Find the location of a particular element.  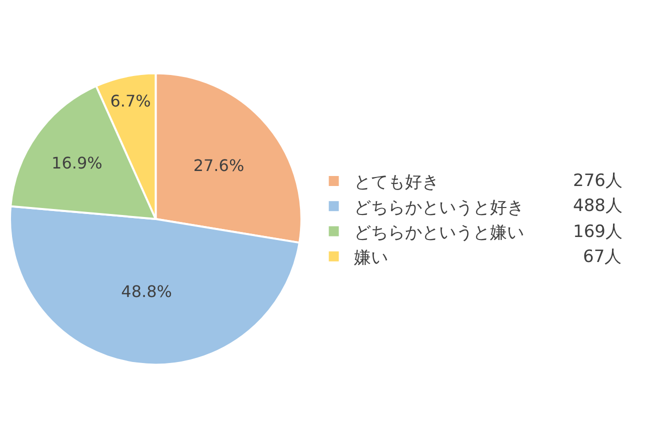

data-label: 6.7% is located at coordinates (130, 101).